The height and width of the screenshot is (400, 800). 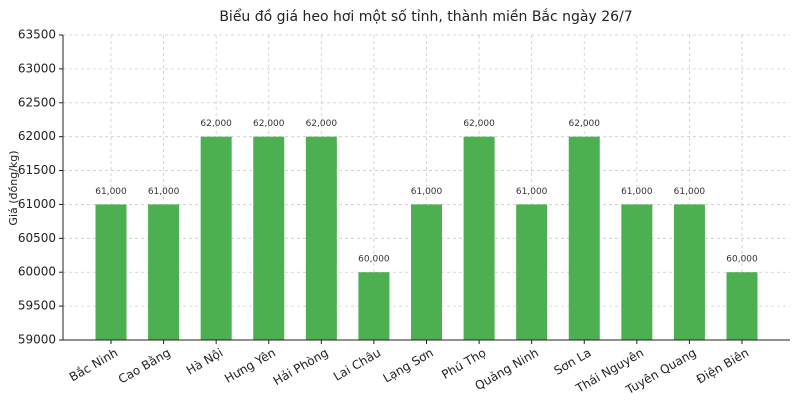 I want to click on x-tick-label: Hải Phòng, so click(x=301, y=367).